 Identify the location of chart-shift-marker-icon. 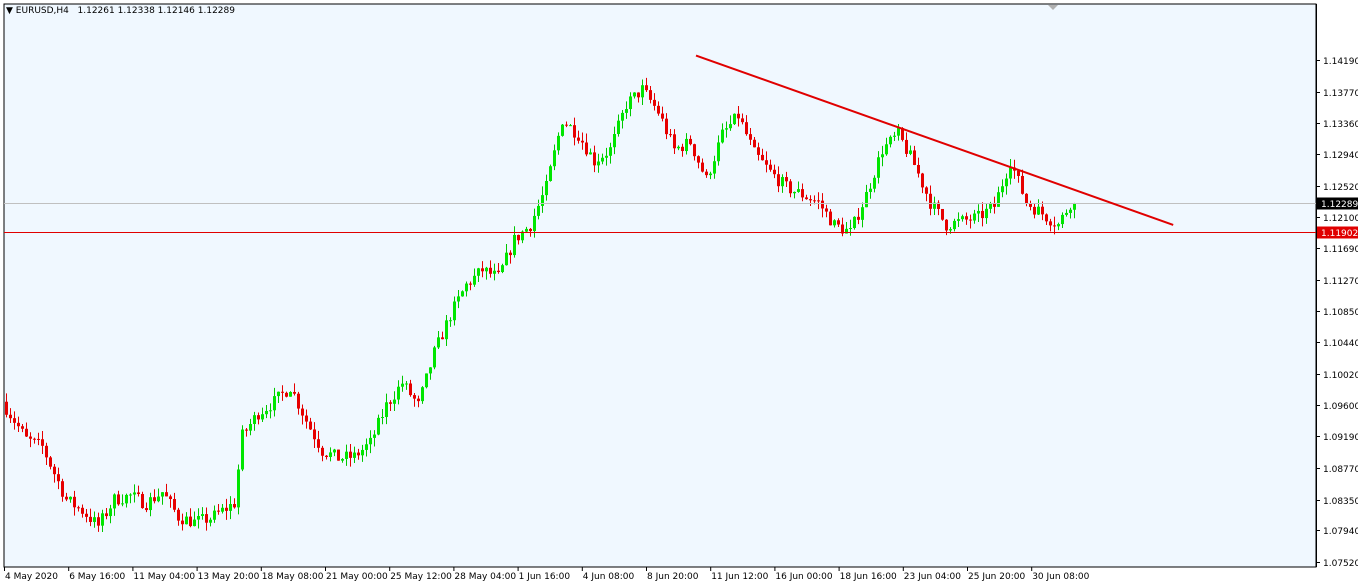
(1053, 7).